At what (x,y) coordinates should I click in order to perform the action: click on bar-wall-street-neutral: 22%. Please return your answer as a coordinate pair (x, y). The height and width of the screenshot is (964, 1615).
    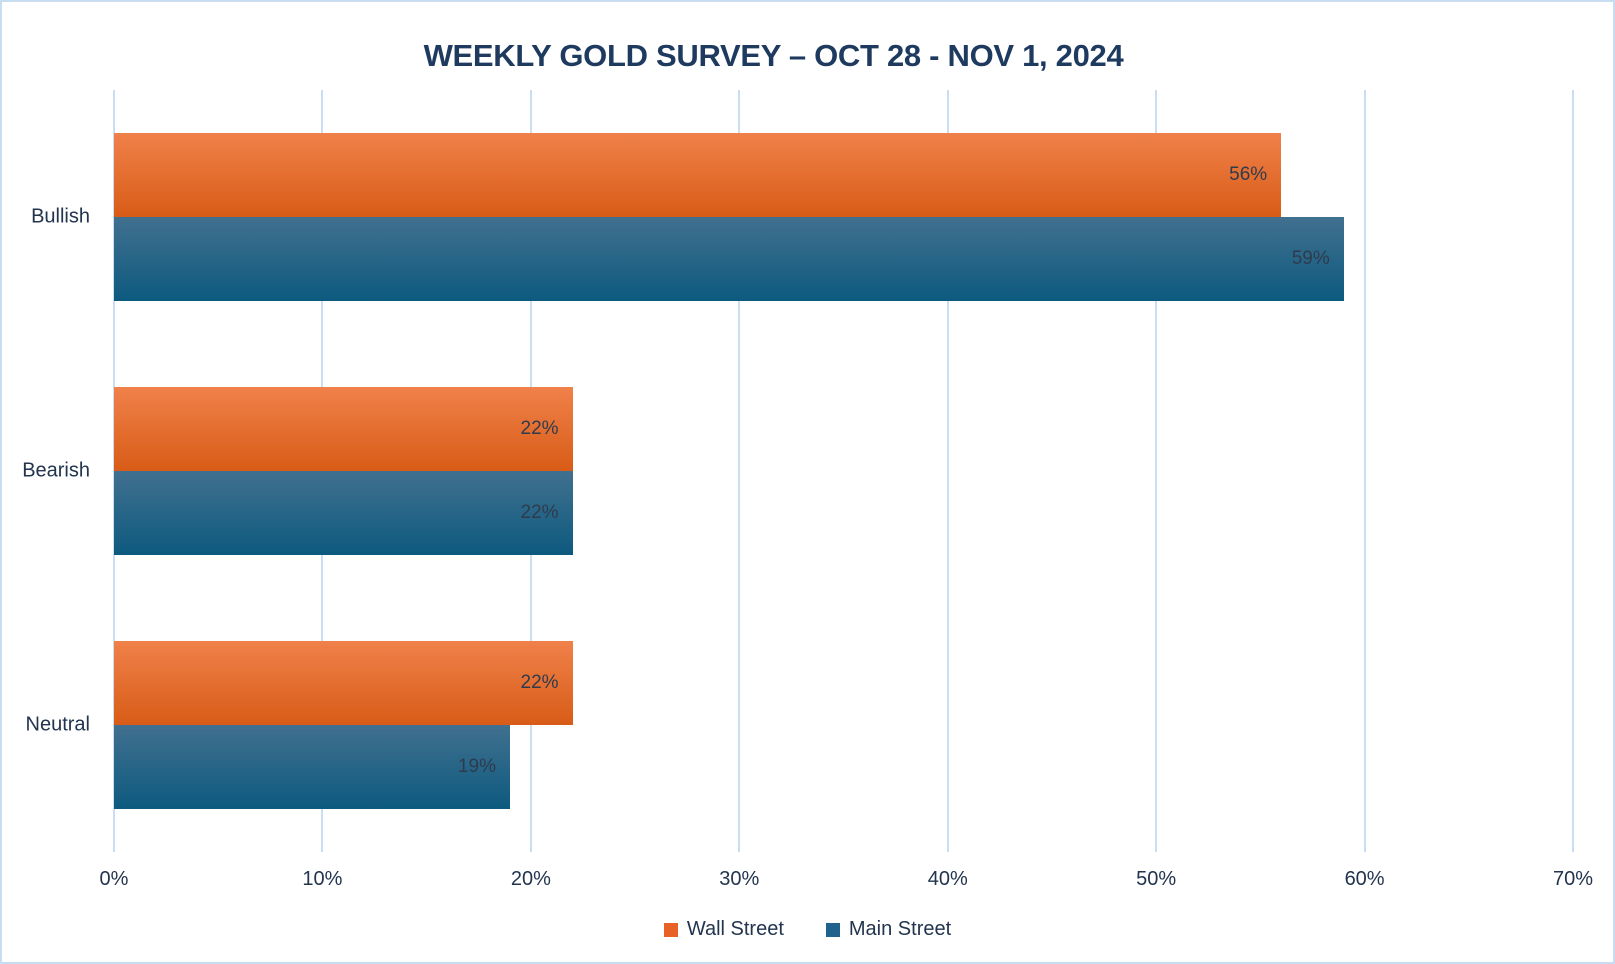
    Looking at the image, I should click on (343, 683).